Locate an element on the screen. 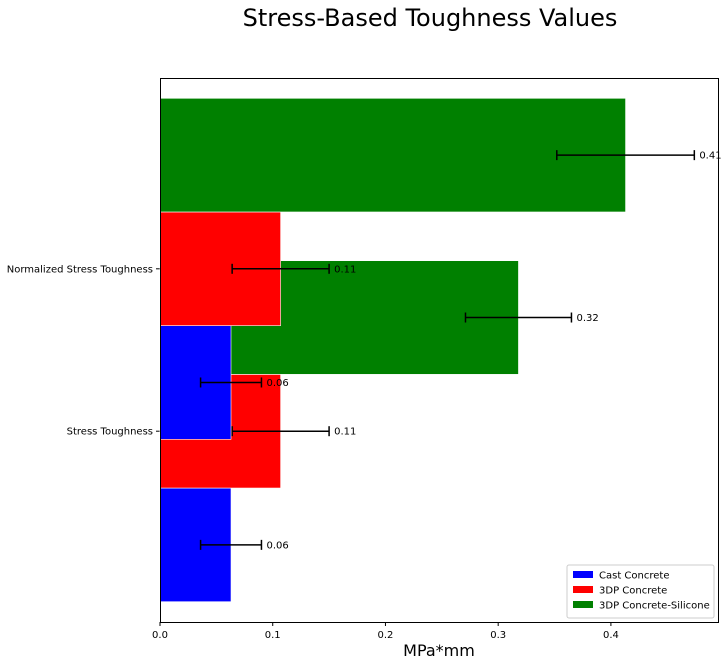  legend-box is located at coordinates (640, 591).